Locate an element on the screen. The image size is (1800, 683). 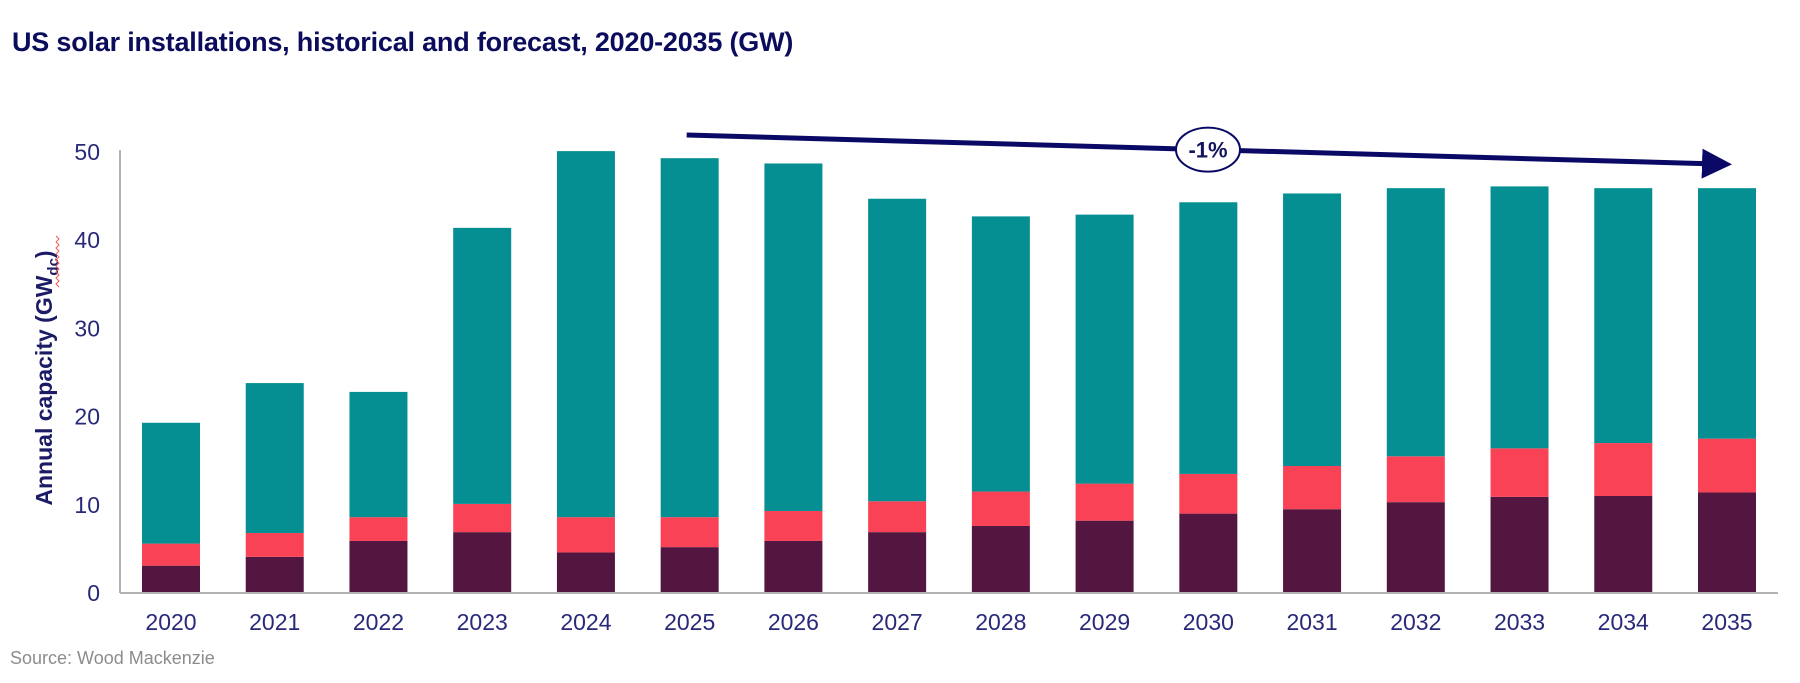
bar-stack-2025 is located at coordinates (689, 375).